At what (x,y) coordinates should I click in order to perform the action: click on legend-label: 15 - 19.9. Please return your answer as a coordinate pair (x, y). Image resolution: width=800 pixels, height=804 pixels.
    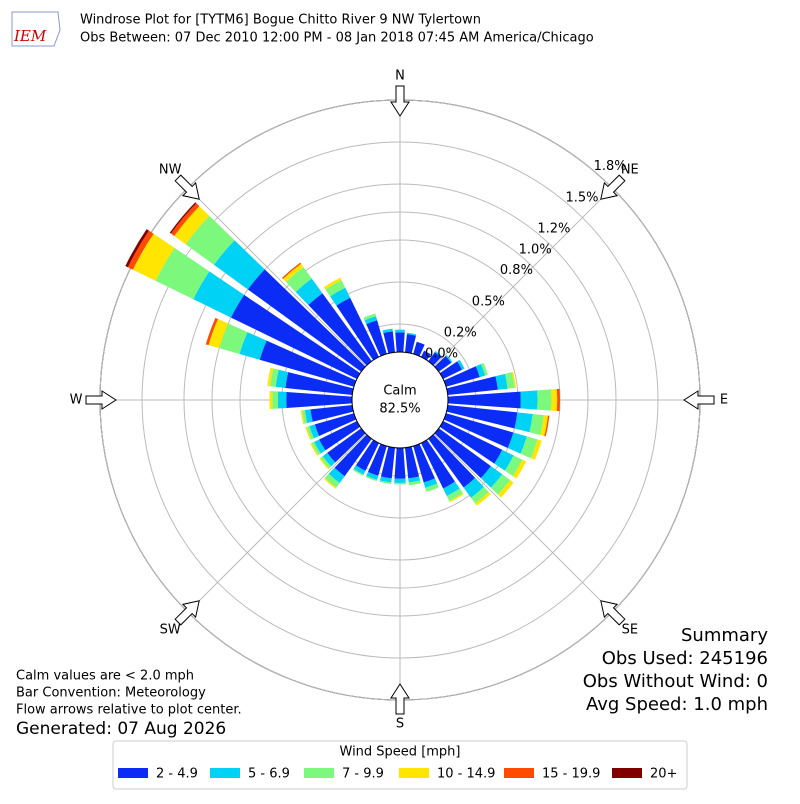
    Looking at the image, I should click on (571, 774).